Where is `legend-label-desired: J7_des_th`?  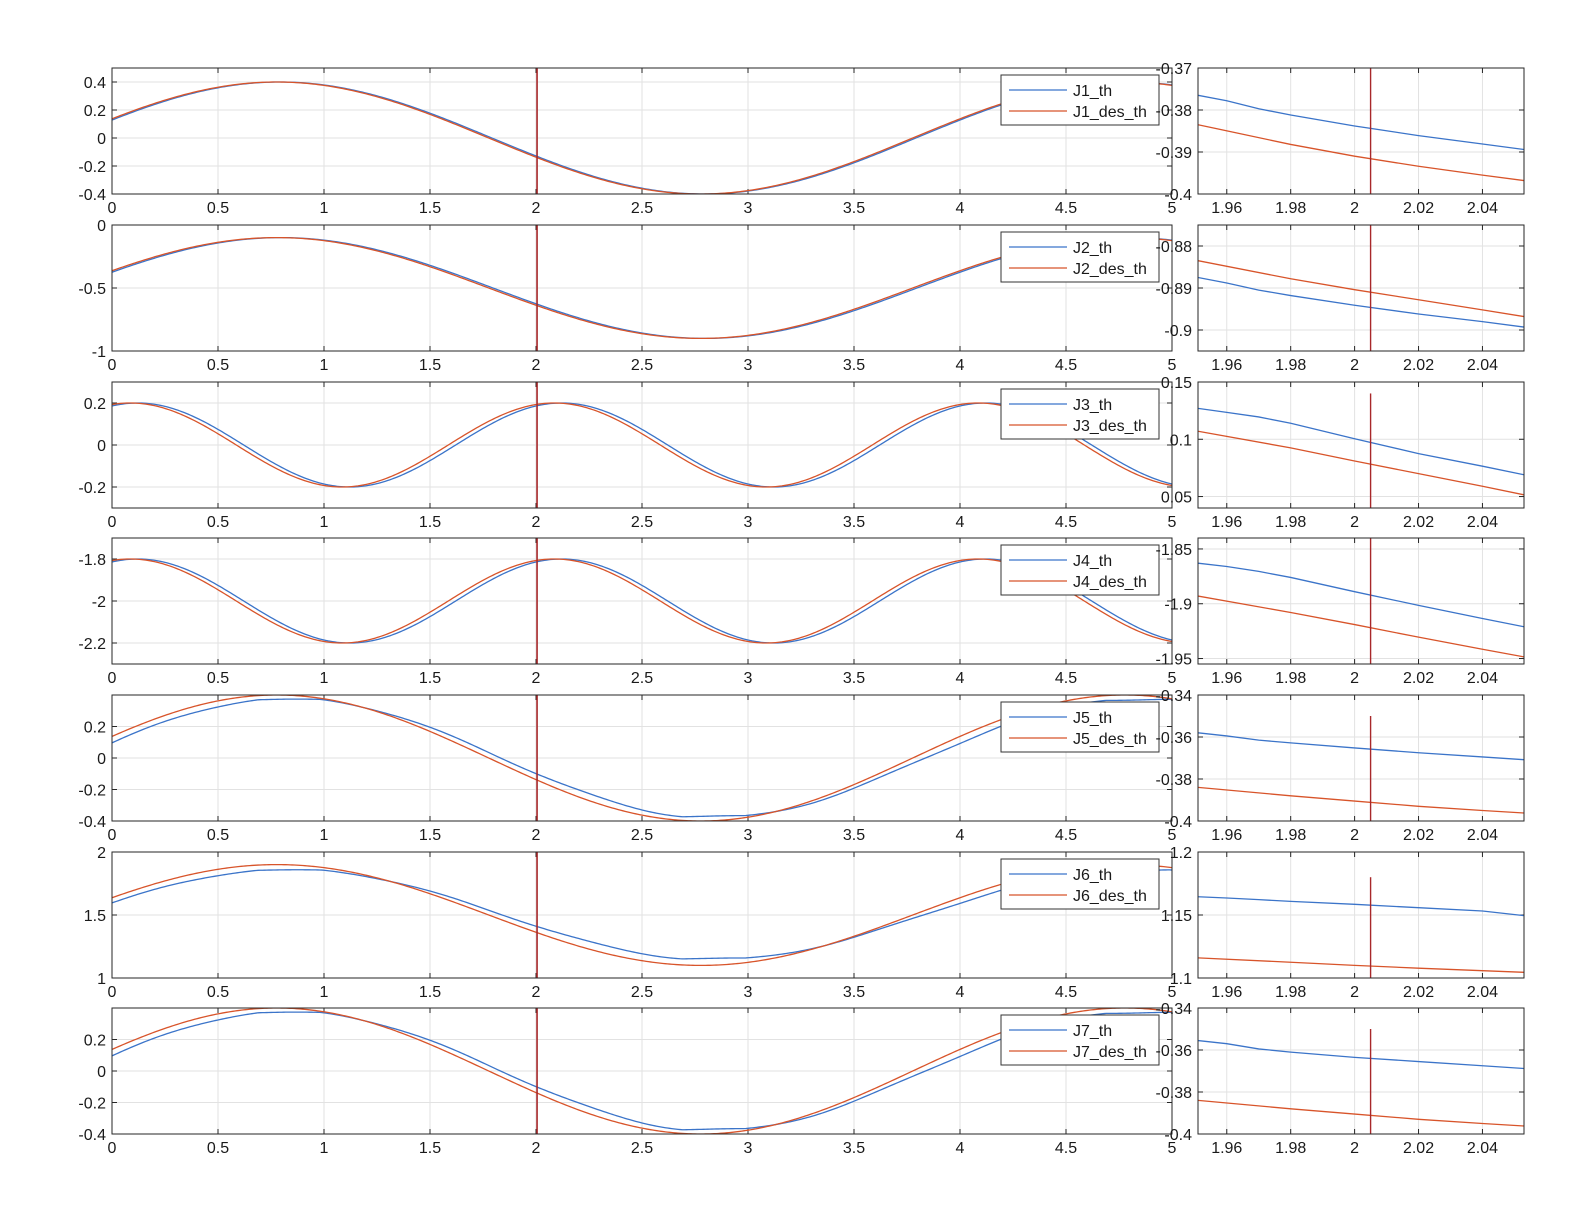
legend-label-desired: J7_des_th is located at coordinates (1110, 1052).